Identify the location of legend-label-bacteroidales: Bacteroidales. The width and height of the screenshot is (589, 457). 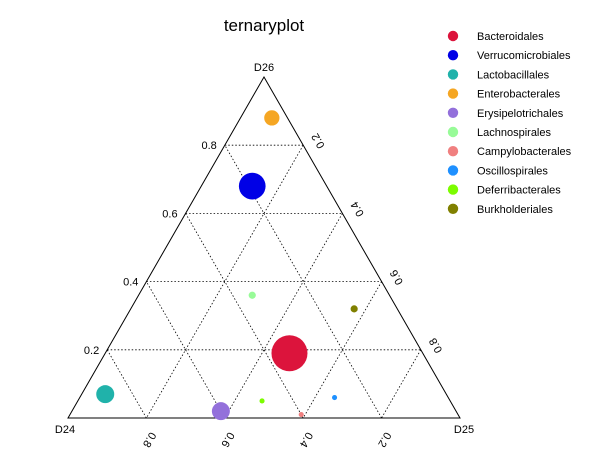
(510, 37).